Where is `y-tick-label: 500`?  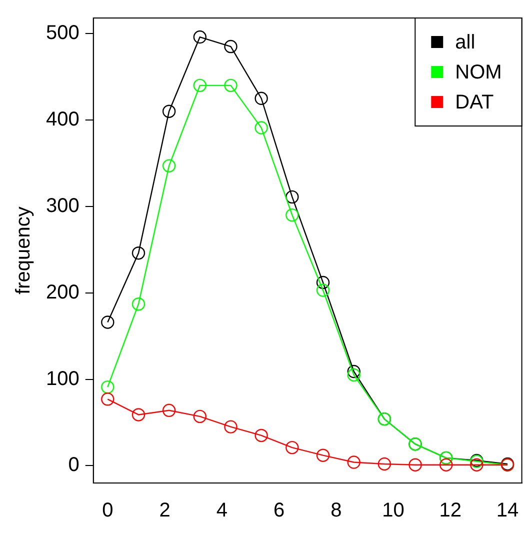
y-tick-label: 500 is located at coordinates (63, 33).